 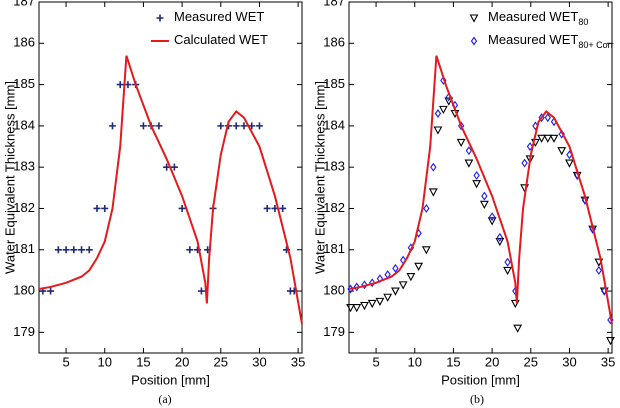 What do you see at coordinates (551, 41) in the screenshot?
I see `legend-label: Measured WET80+ Corr` at bounding box center [551, 41].